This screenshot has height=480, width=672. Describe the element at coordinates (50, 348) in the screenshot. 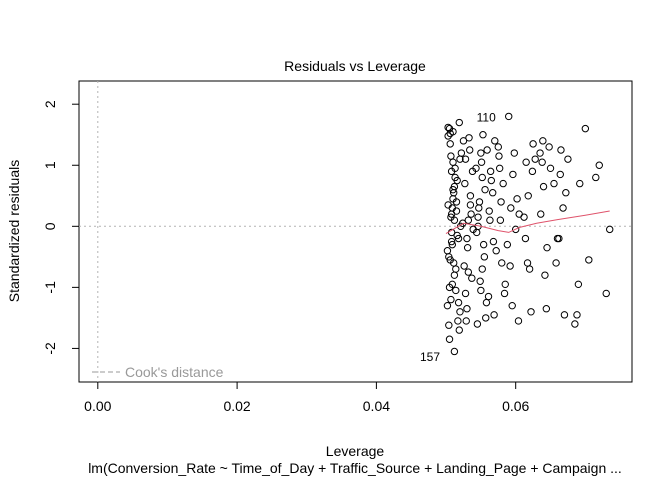

I see `y-tick-label: -2` at that location.